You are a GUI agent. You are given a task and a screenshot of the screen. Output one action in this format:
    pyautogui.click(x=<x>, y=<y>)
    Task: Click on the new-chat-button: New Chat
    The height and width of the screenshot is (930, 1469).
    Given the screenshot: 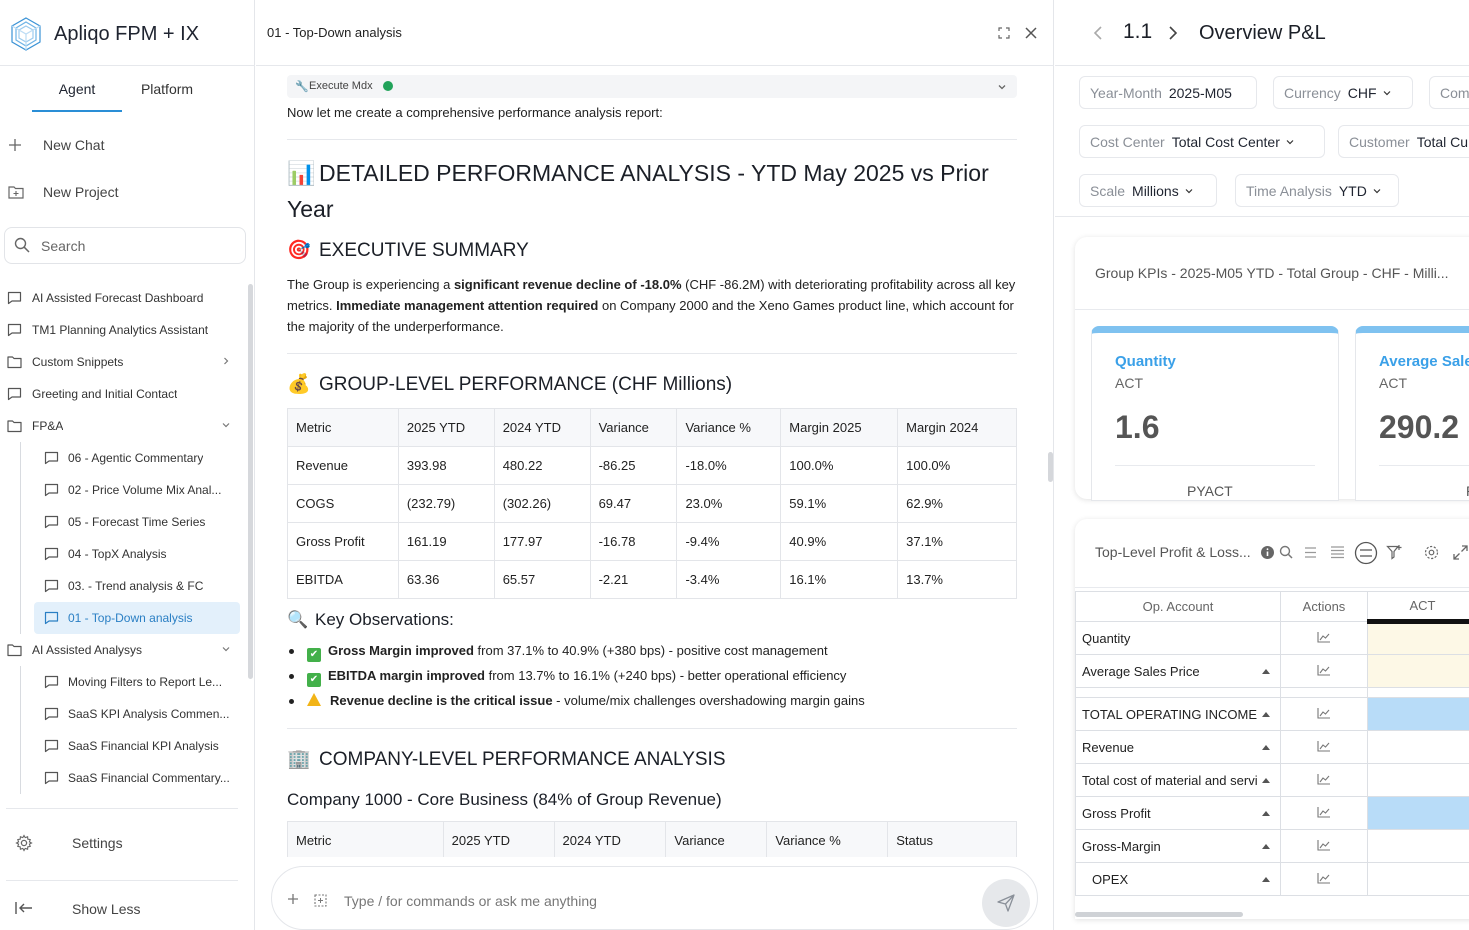 What is the action you would take?
    pyautogui.click(x=127, y=145)
    